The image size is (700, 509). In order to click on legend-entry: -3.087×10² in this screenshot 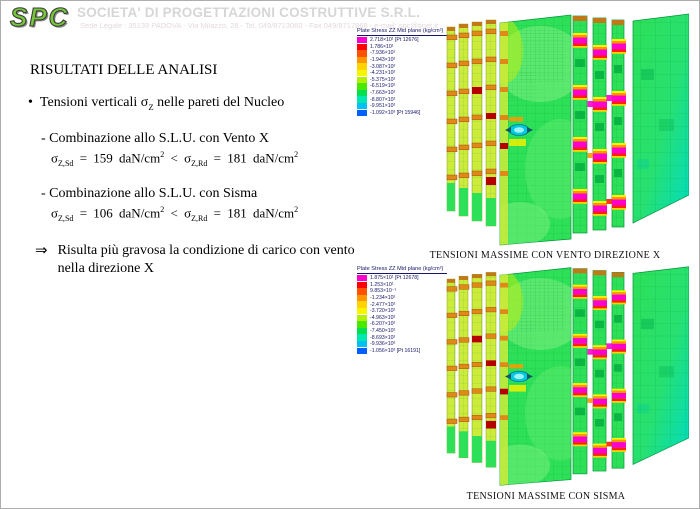, I will do `click(402, 66)`.